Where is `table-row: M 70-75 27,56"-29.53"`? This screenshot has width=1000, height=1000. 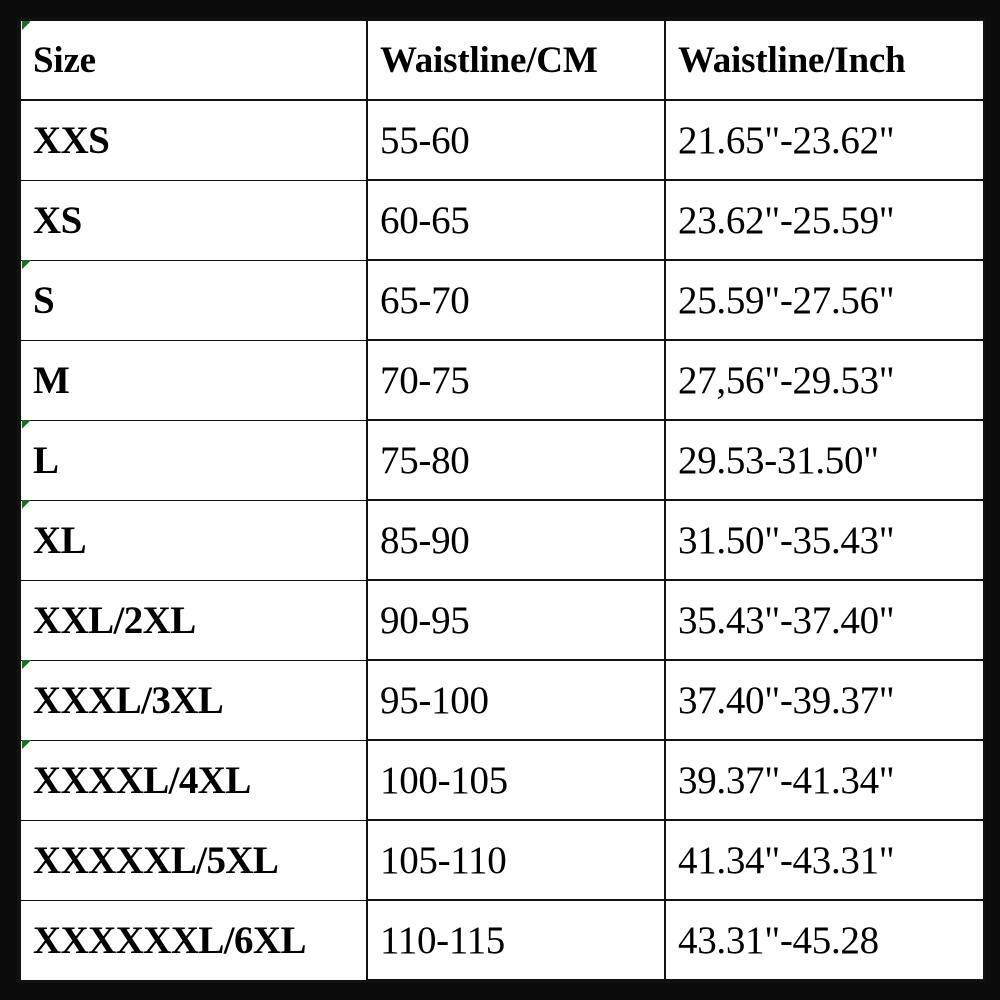 table-row: M 70-75 27,56"-29.53" is located at coordinates (501, 380).